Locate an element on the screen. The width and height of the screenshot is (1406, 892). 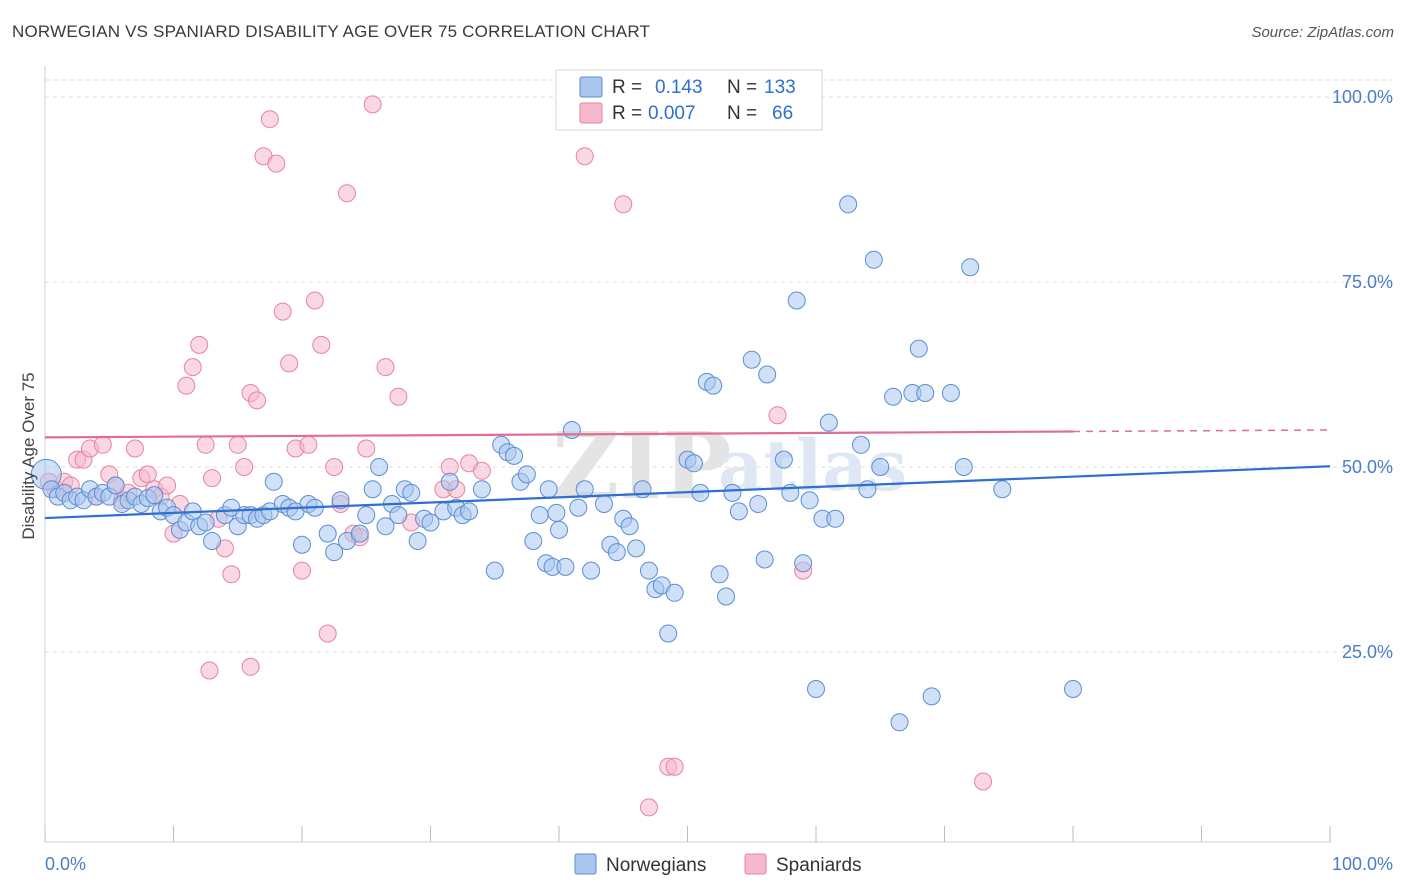
stats-blue-n-value: 133 is located at coordinates (780, 87).